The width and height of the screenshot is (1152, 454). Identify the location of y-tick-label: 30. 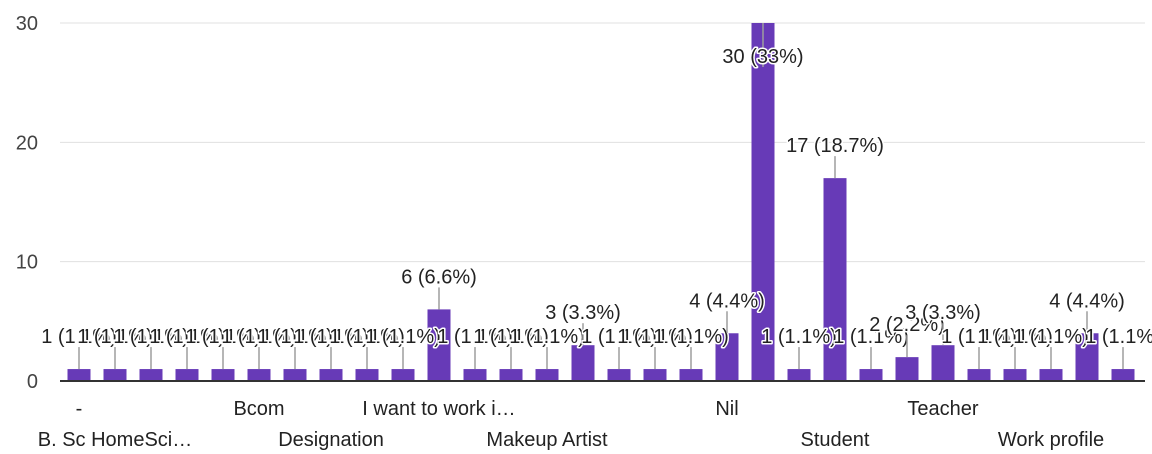
(27, 24).